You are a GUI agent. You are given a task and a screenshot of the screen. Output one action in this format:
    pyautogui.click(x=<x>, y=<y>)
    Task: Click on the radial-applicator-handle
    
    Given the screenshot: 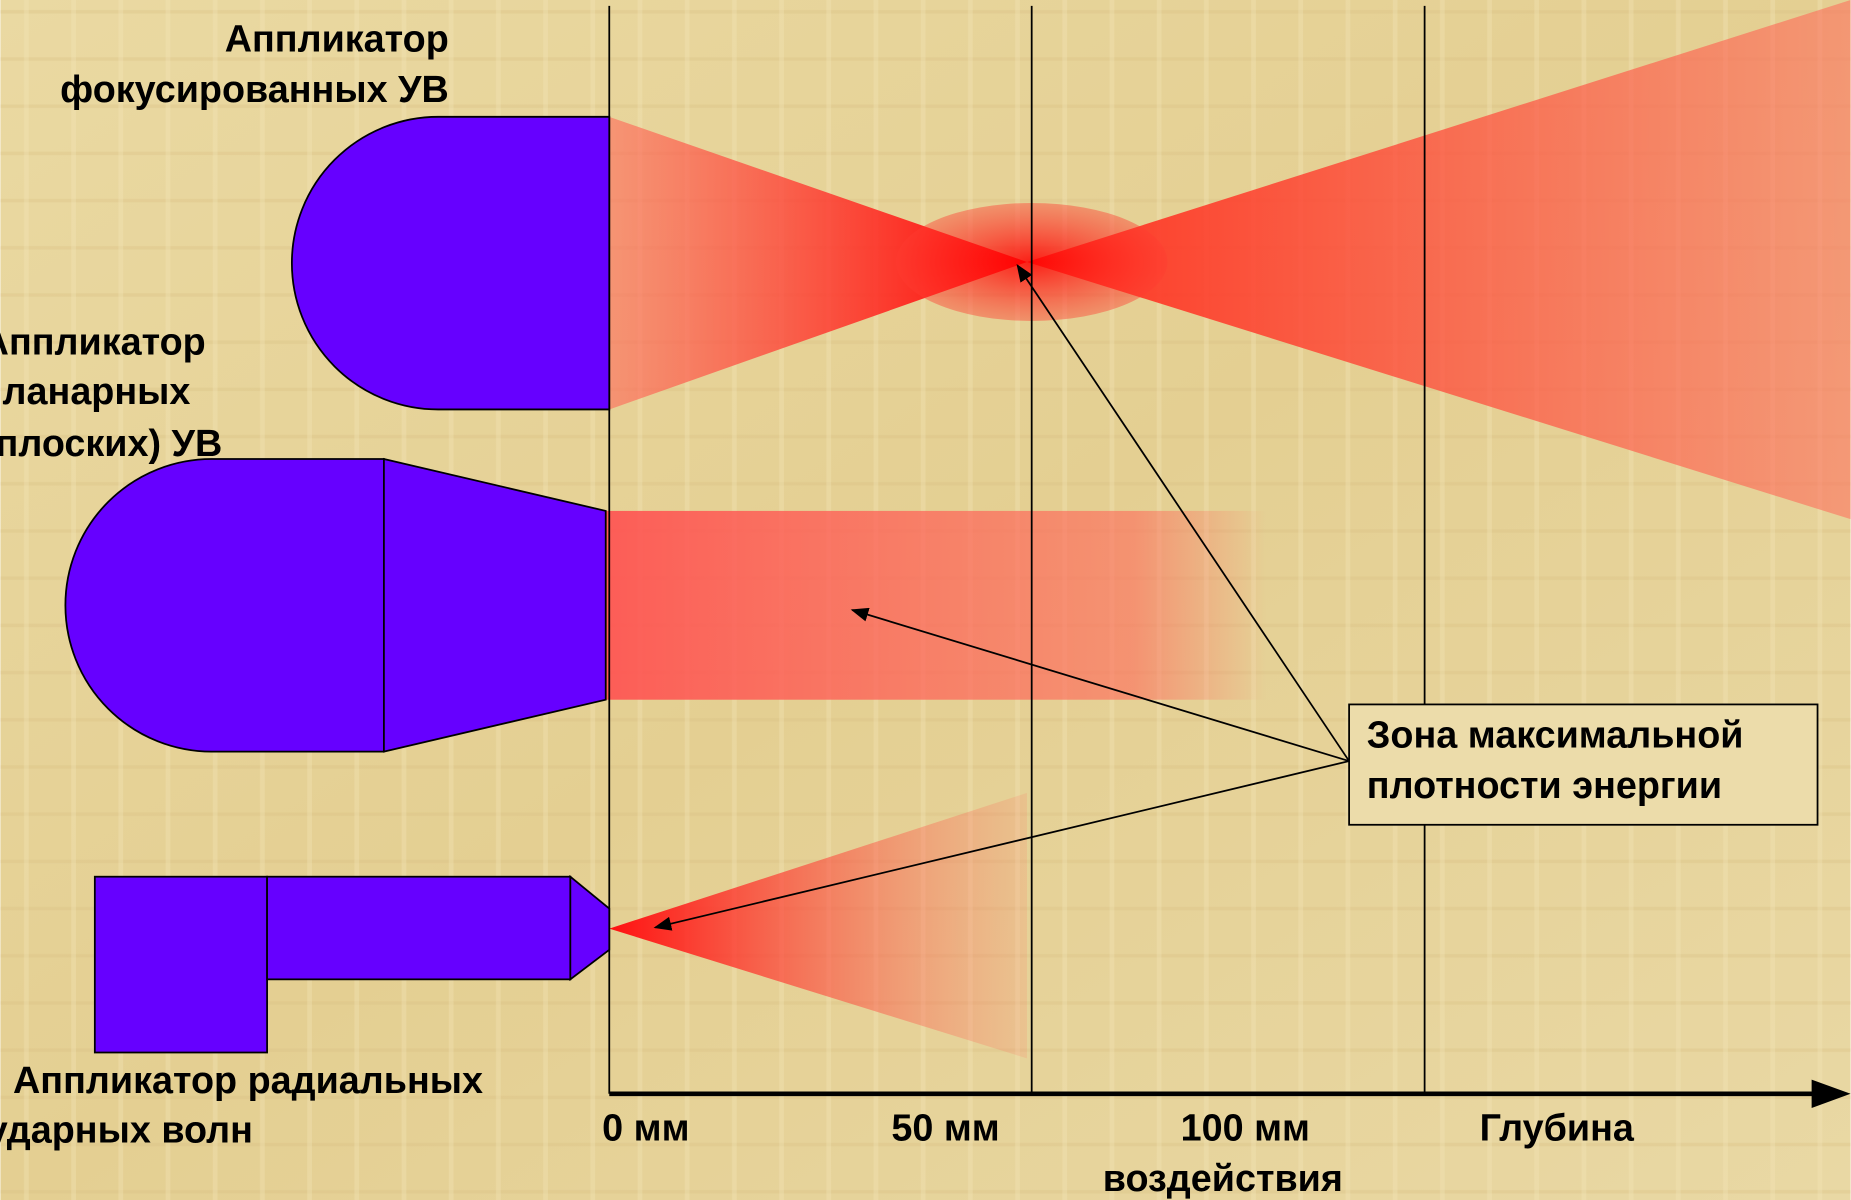 What is the action you would take?
    pyautogui.click(x=180, y=964)
    